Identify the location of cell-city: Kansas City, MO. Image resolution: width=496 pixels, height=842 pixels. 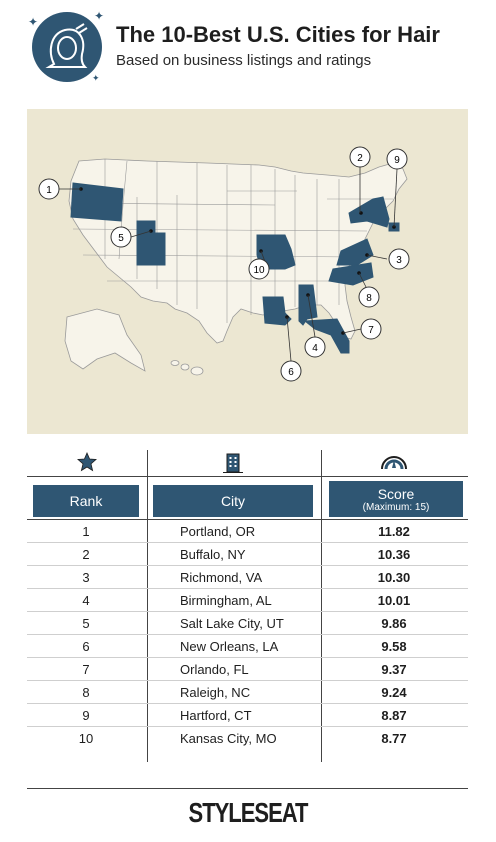
(228, 738).